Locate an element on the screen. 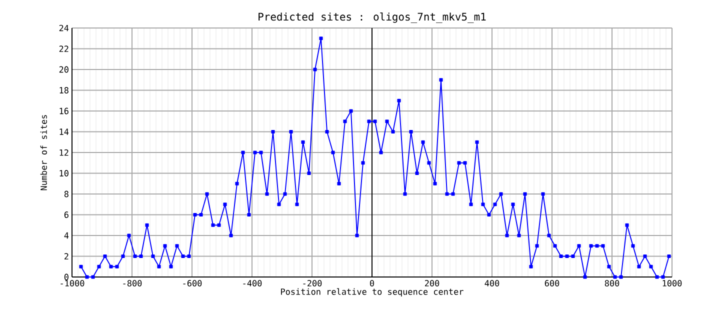 Image resolution: width=704 pixels, height=328 pixels. y-tick-label: 6 is located at coordinates (66, 215).